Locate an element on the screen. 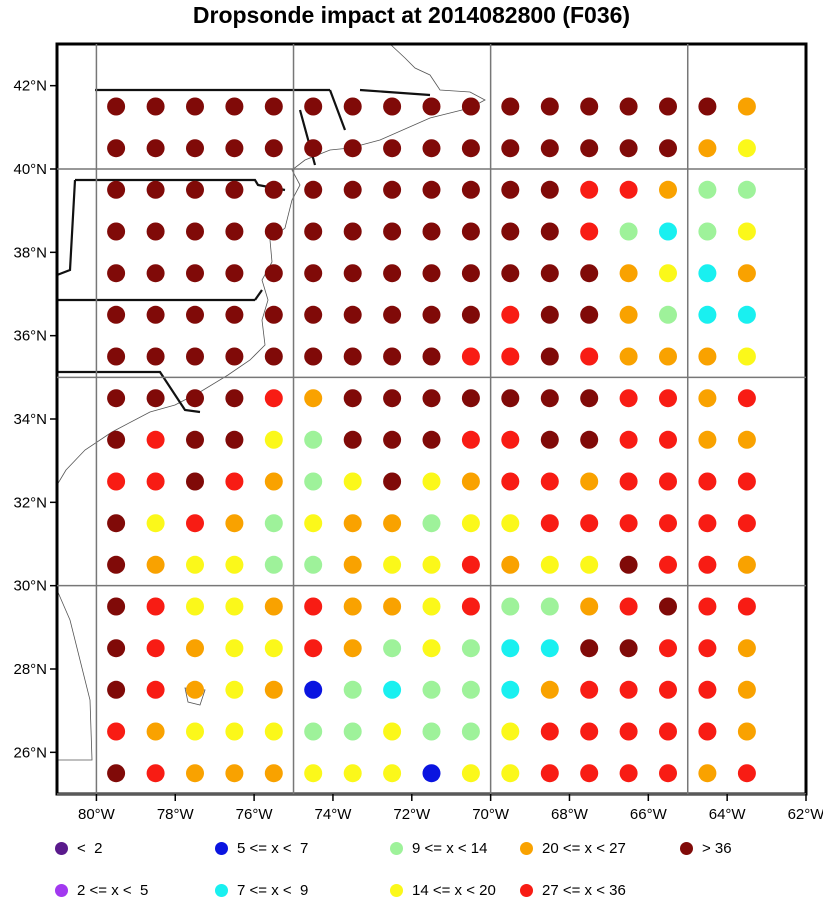  legend-label: 27 <= x < 36 is located at coordinates (584, 890).